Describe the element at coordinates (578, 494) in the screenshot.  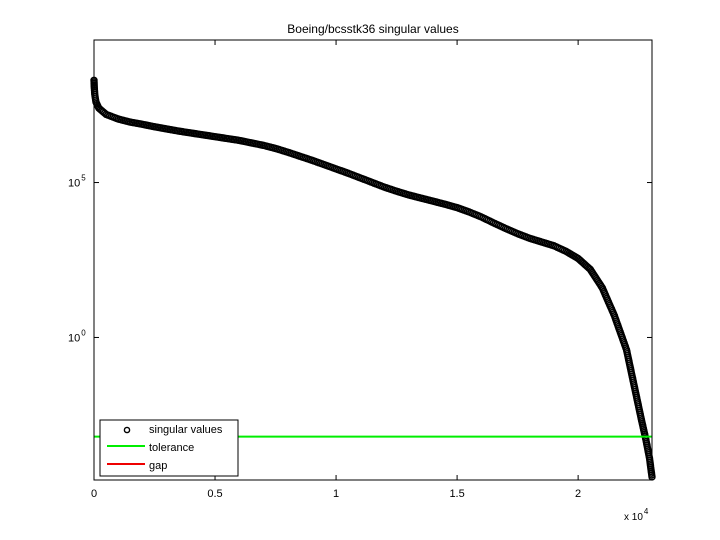
I see `x-tick-label: 2` at that location.